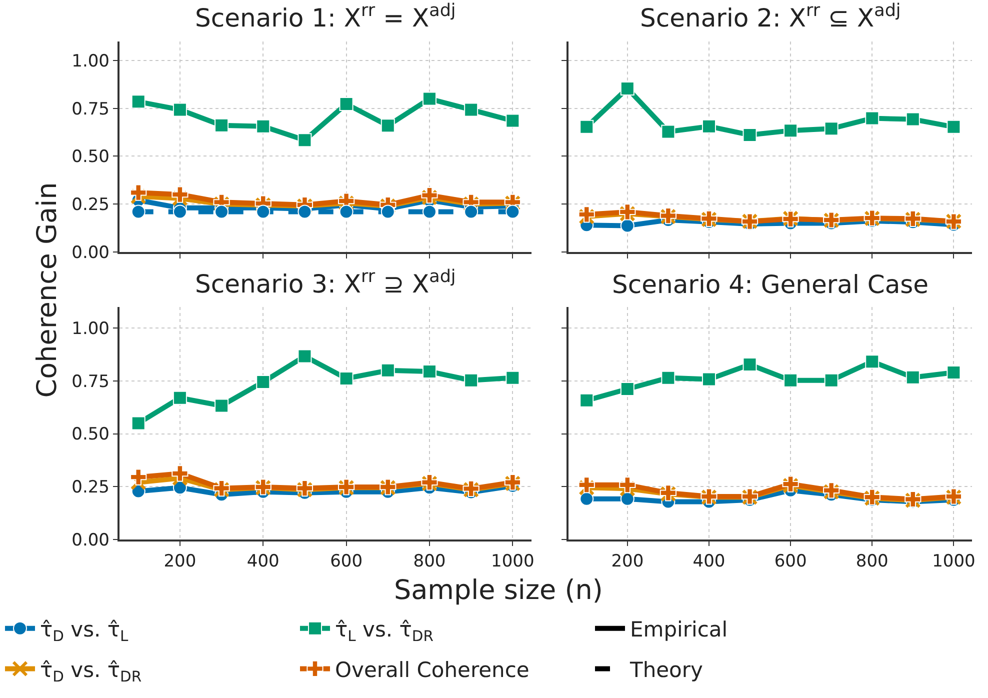 The height and width of the screenshot is (698, 988). I want to click on legend-label: τ̂$_{D}$ vs. τ̂$_{DR}$, so click(91, 672).